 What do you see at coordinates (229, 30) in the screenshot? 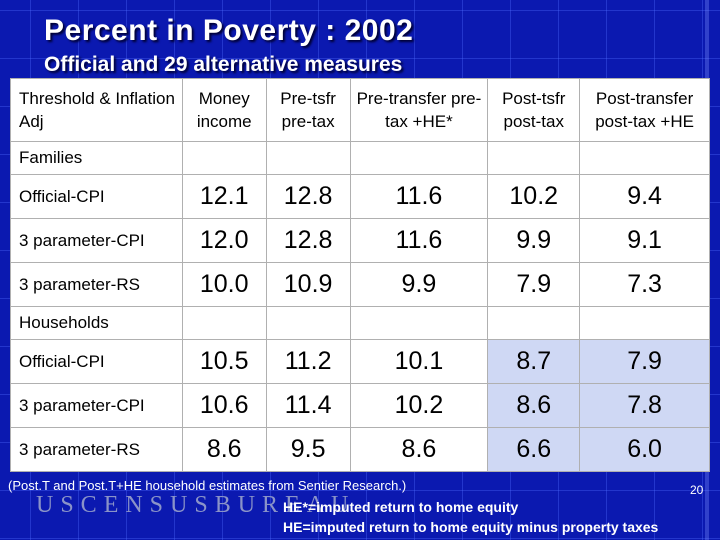
I see `slide-title: Percent in Poverty : 2002` at bounding box center [229, 30].